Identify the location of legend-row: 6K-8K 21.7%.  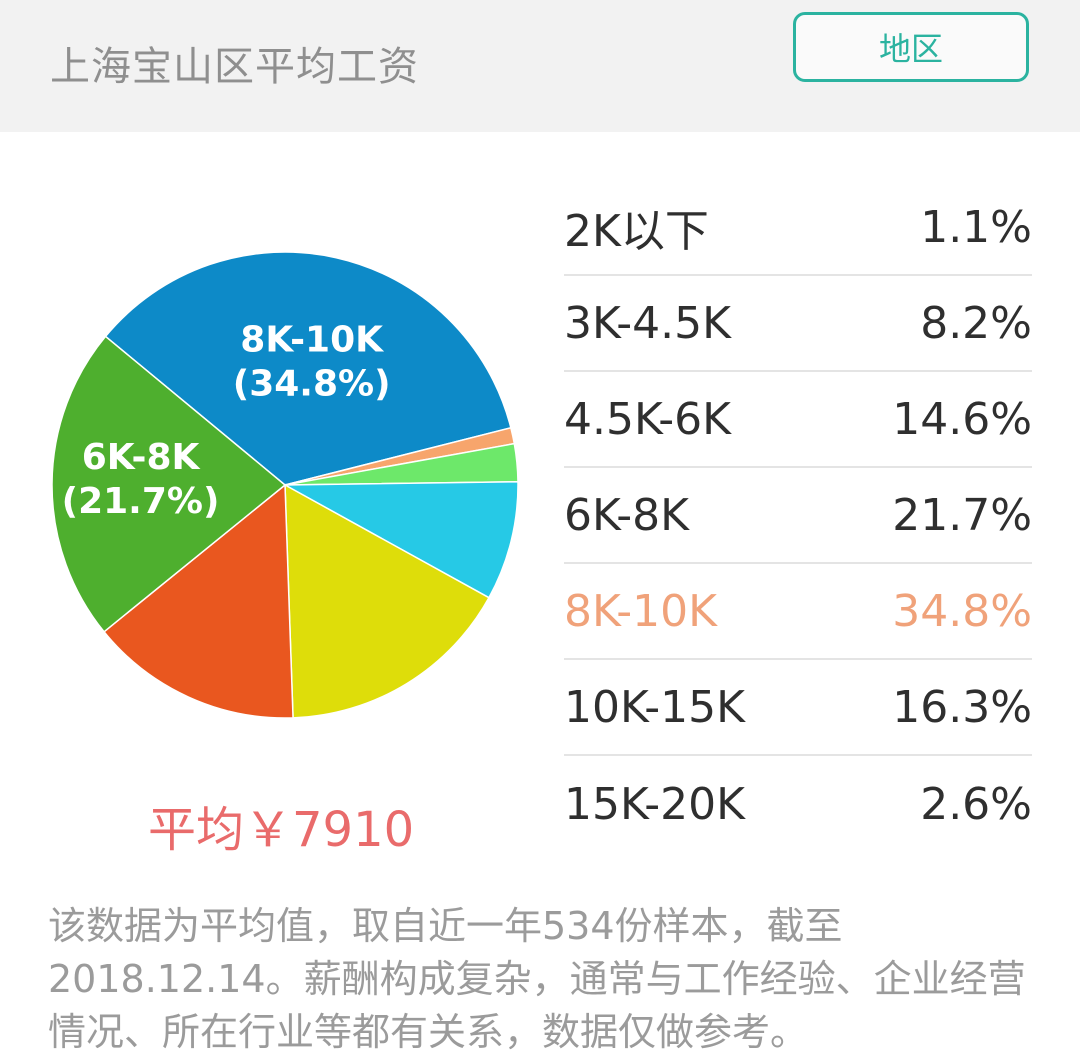
(798, 516).